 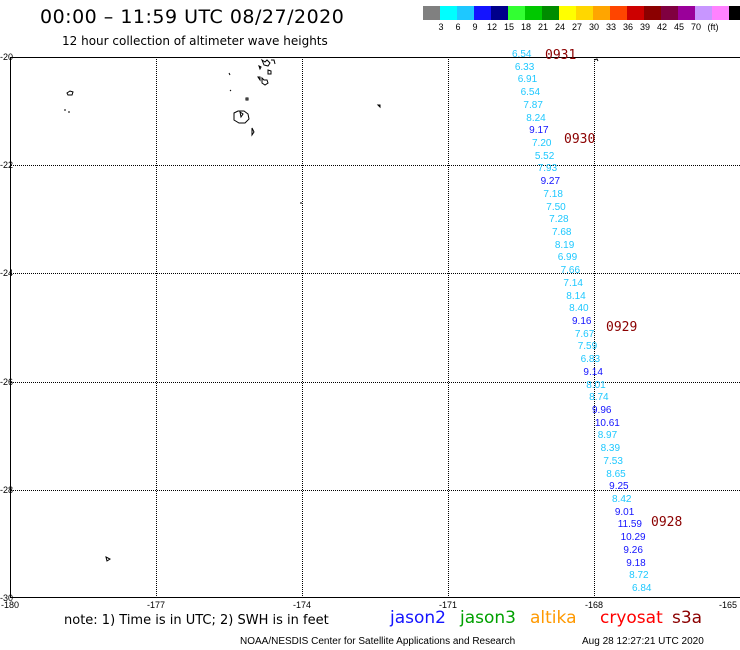 What do you see at coordinates (587, 347) in the screenshot?
I see `wave-height-label: 7.59` at bounding box center [587, 347].